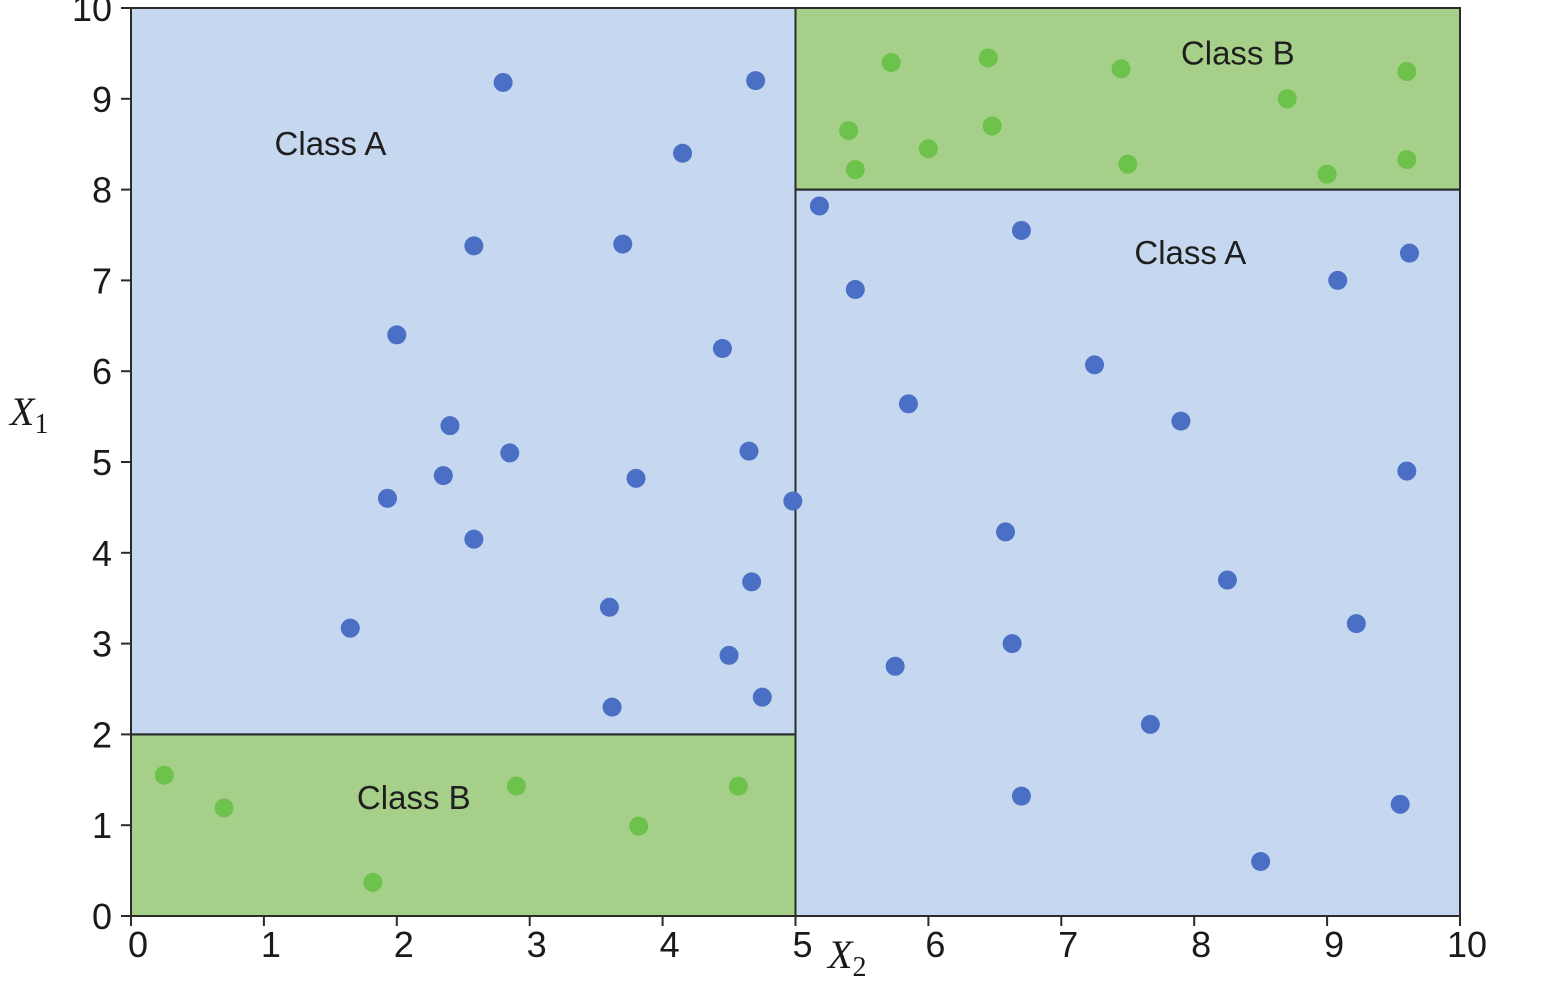 The width and height of the screenshot is (1553, 982). I want to click on y-tick-label: 6, so click(102, 371).